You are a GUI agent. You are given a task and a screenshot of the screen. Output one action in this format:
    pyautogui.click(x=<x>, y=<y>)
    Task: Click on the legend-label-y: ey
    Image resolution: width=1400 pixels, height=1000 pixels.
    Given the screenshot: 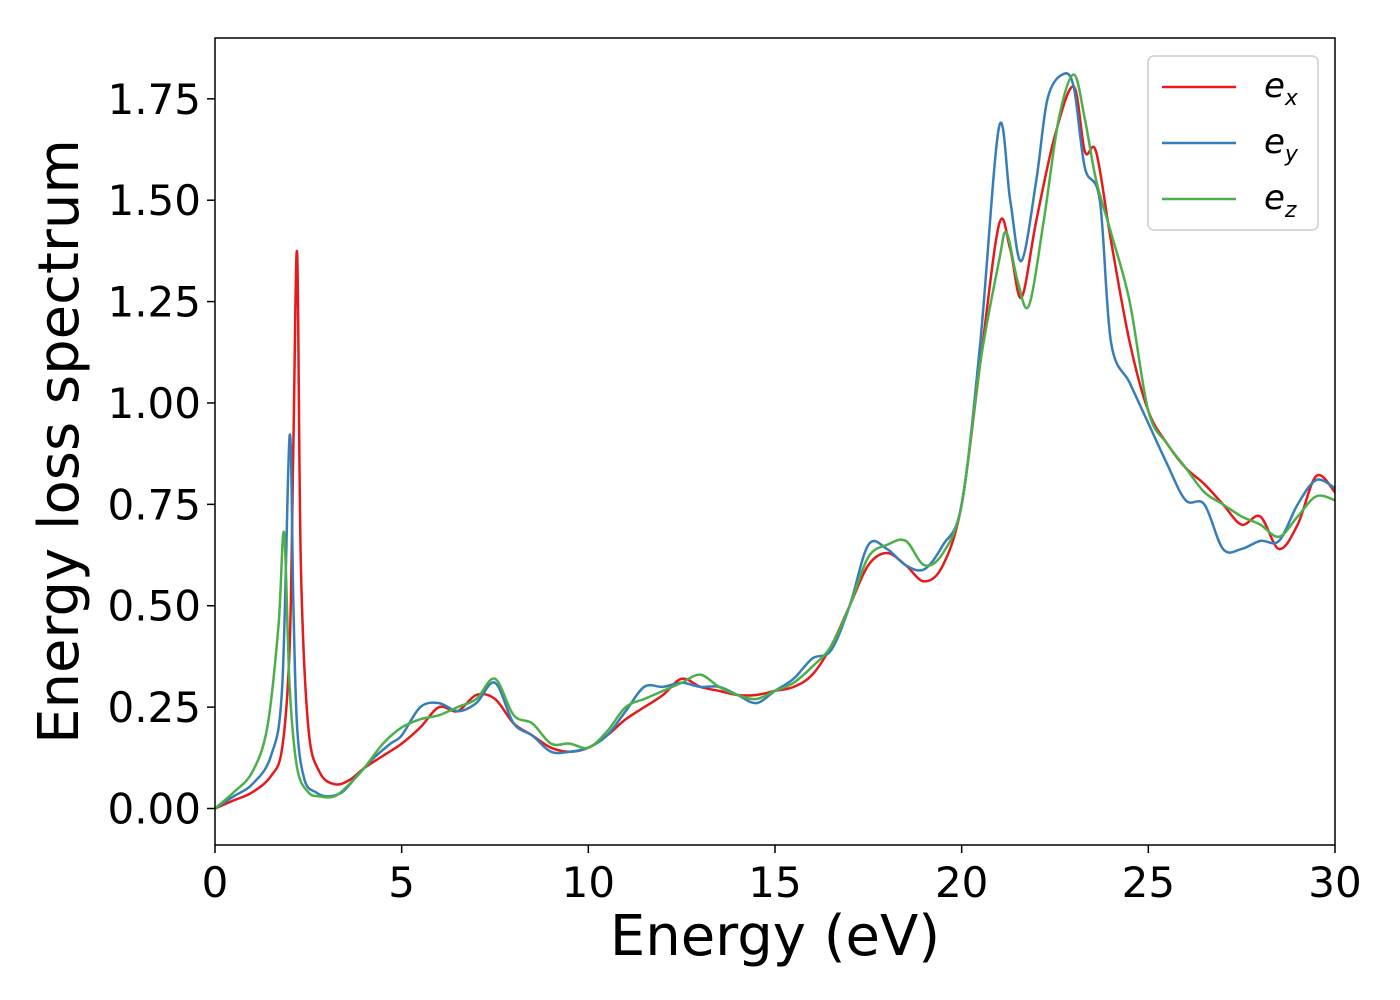 What is the action you would take?
    pyautogui.click(x=1281, y=144)
    